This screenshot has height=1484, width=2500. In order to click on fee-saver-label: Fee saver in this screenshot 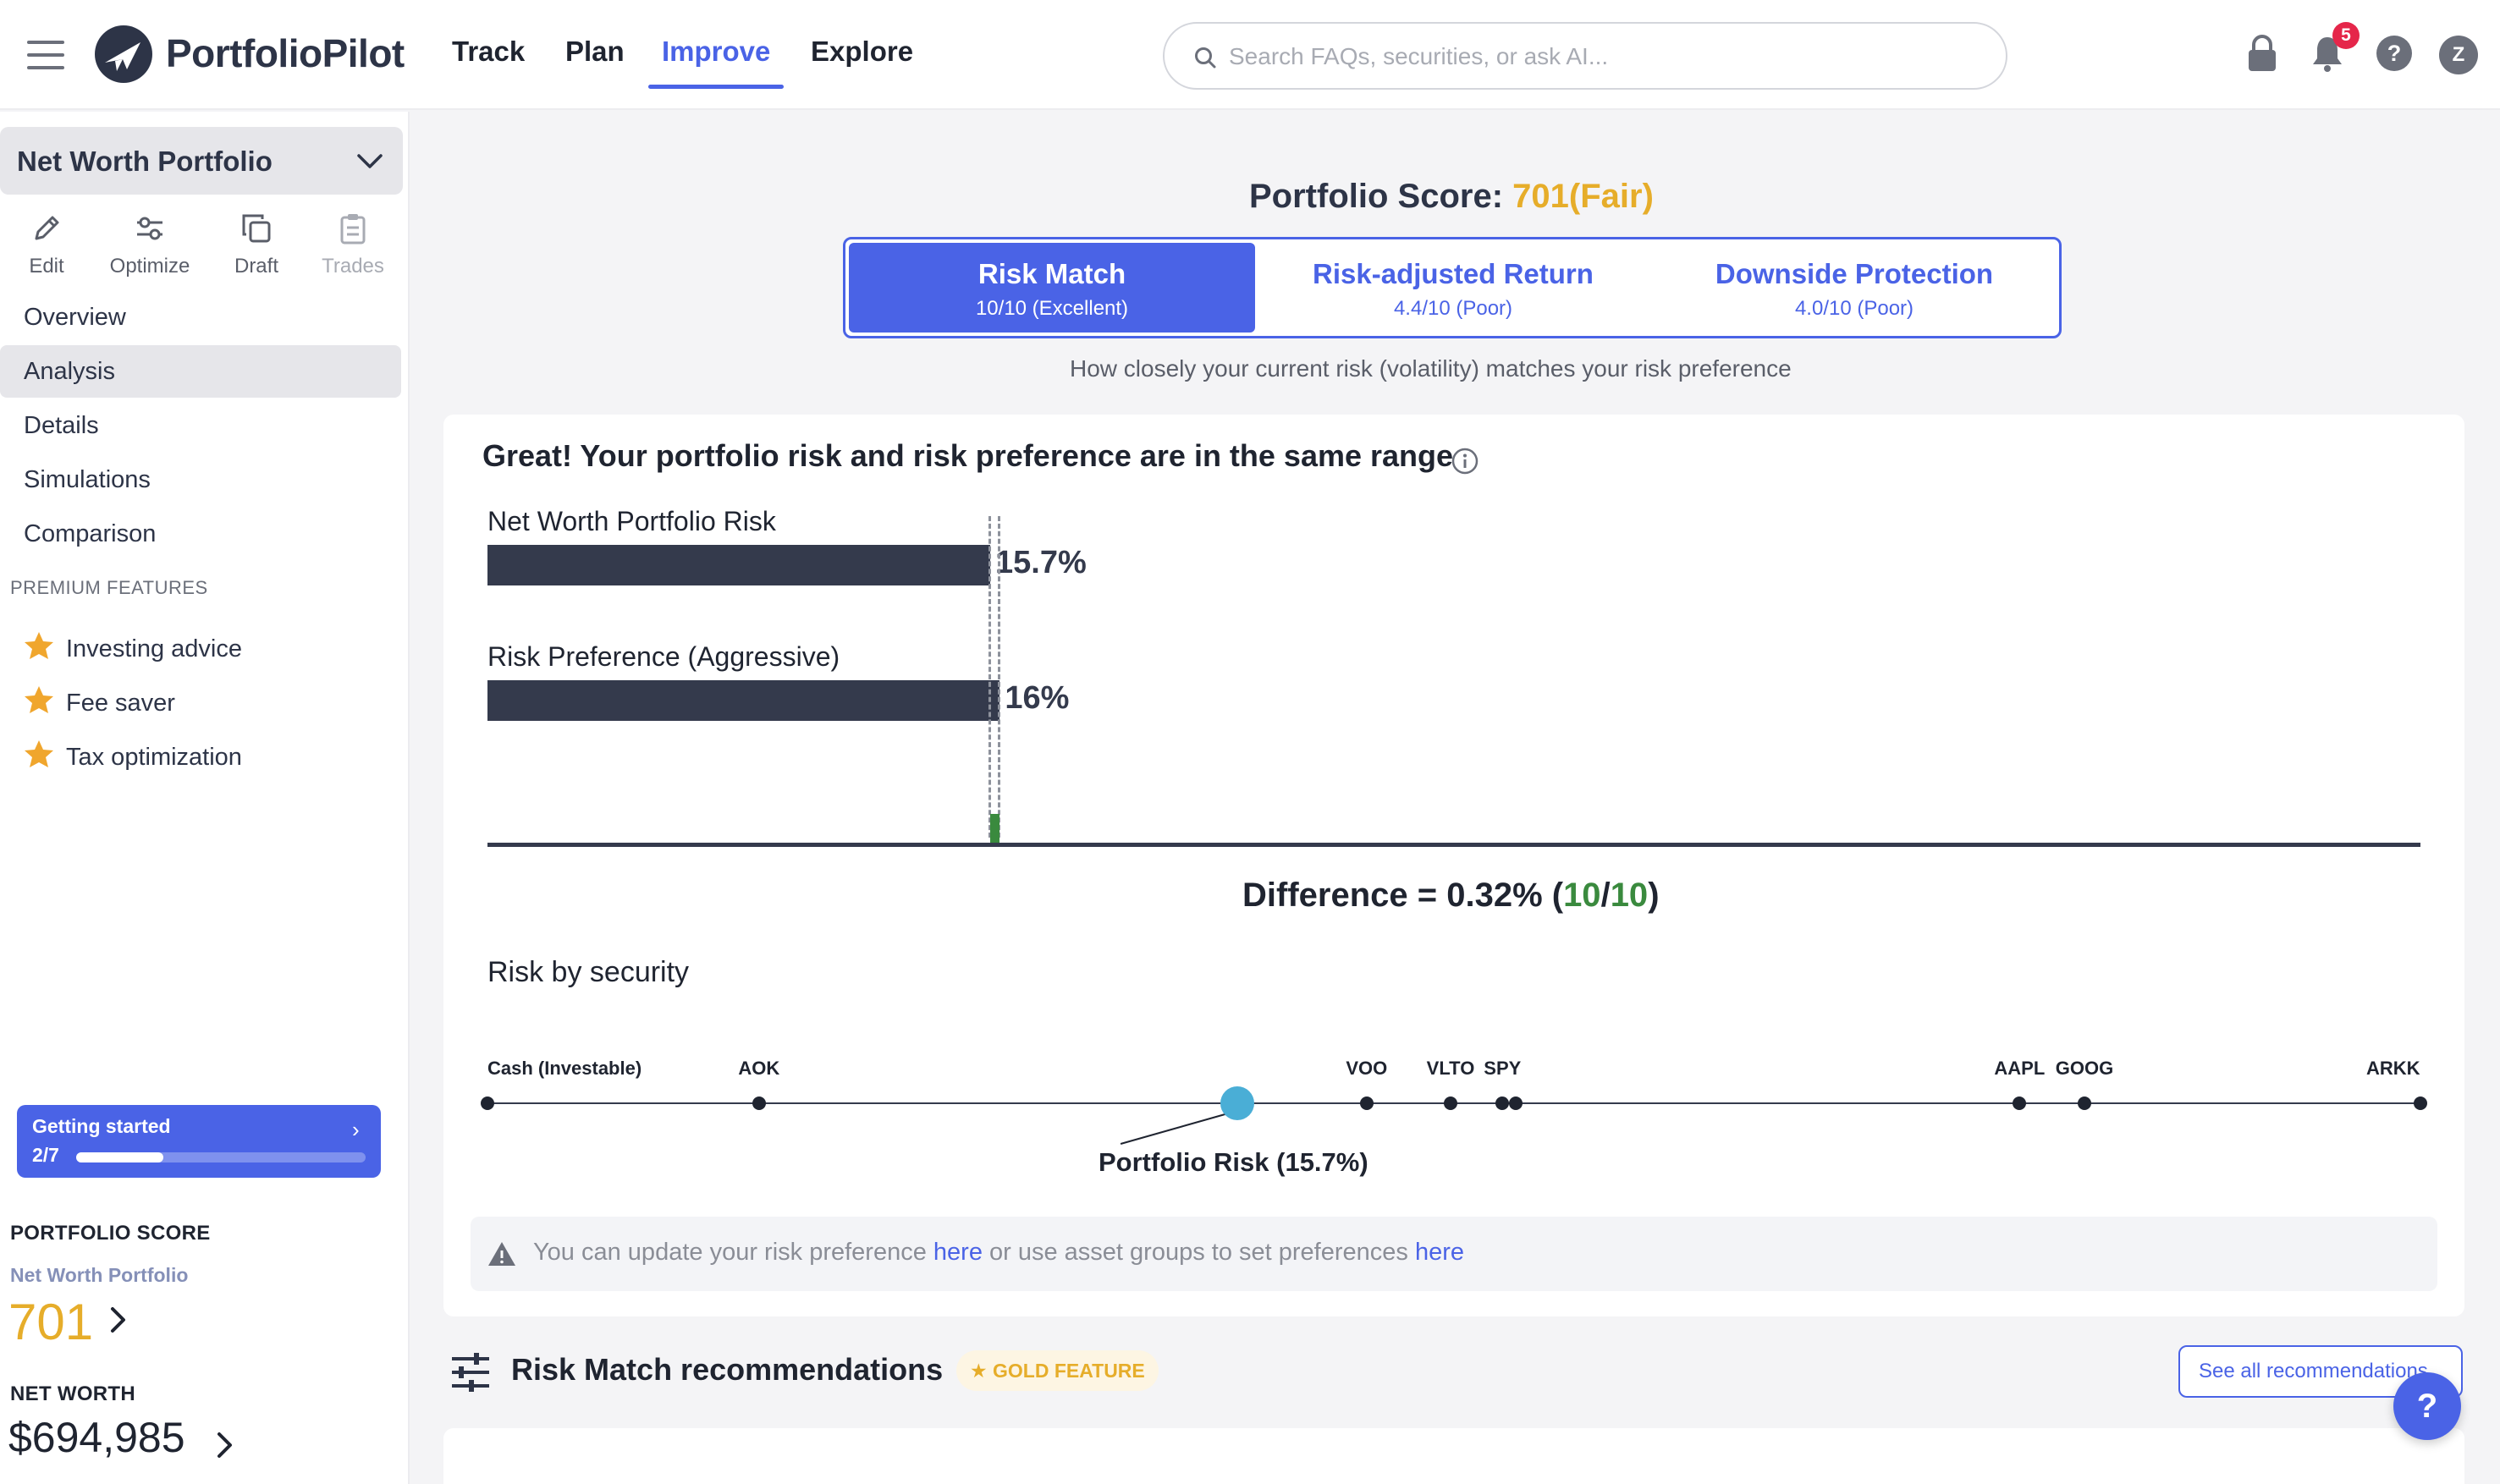, I will do `click(120, 703)`.